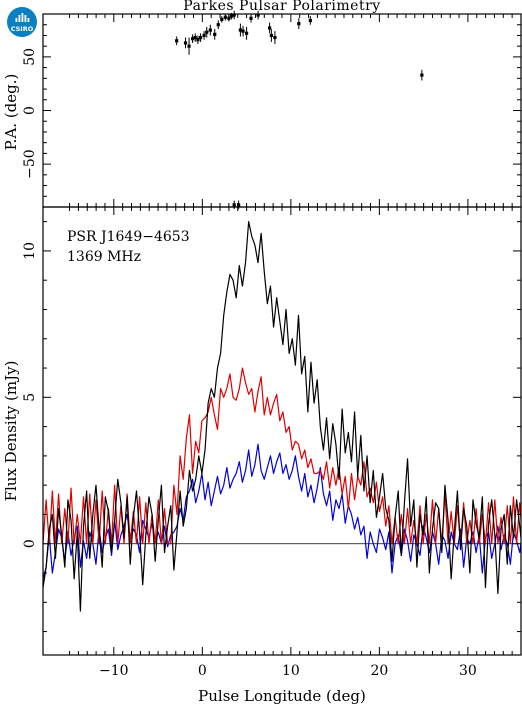 The image size is (522, 710). I want to click on y-tick-label: 50, so click(30, 57).